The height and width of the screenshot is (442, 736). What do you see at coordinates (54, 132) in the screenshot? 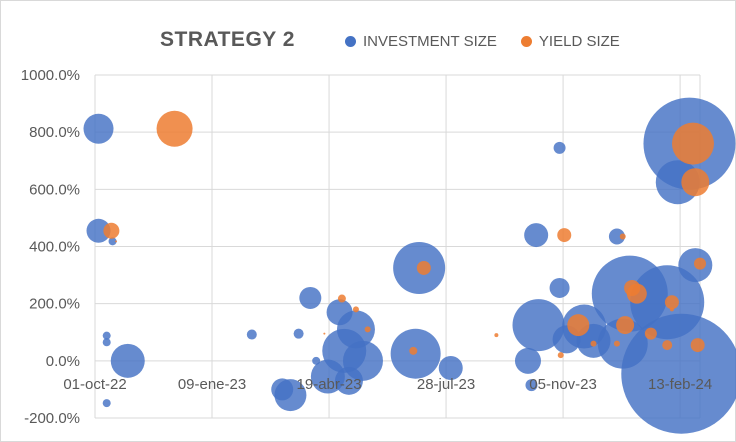
I see `y-tick-label: 800.0%` at bounding box center [54, 132].